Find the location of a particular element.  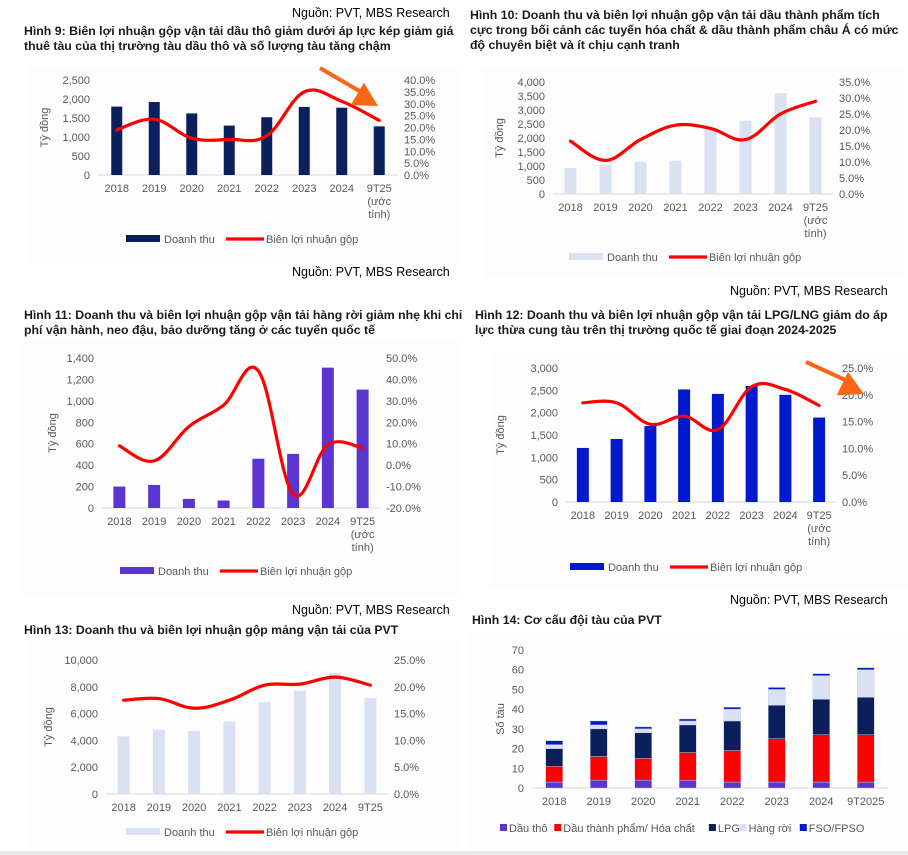

x-tick-label: 9T2025 is located at coordinates (865, 802).